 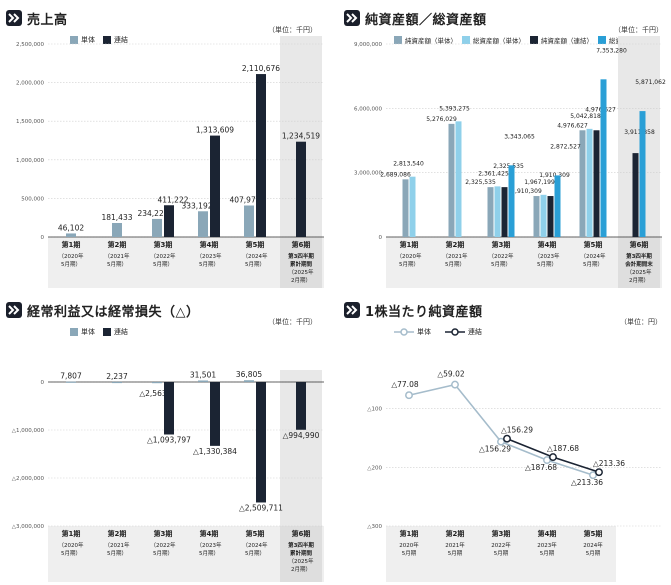 I want to click on data-label: 7,807, so click(x=71, y=376).